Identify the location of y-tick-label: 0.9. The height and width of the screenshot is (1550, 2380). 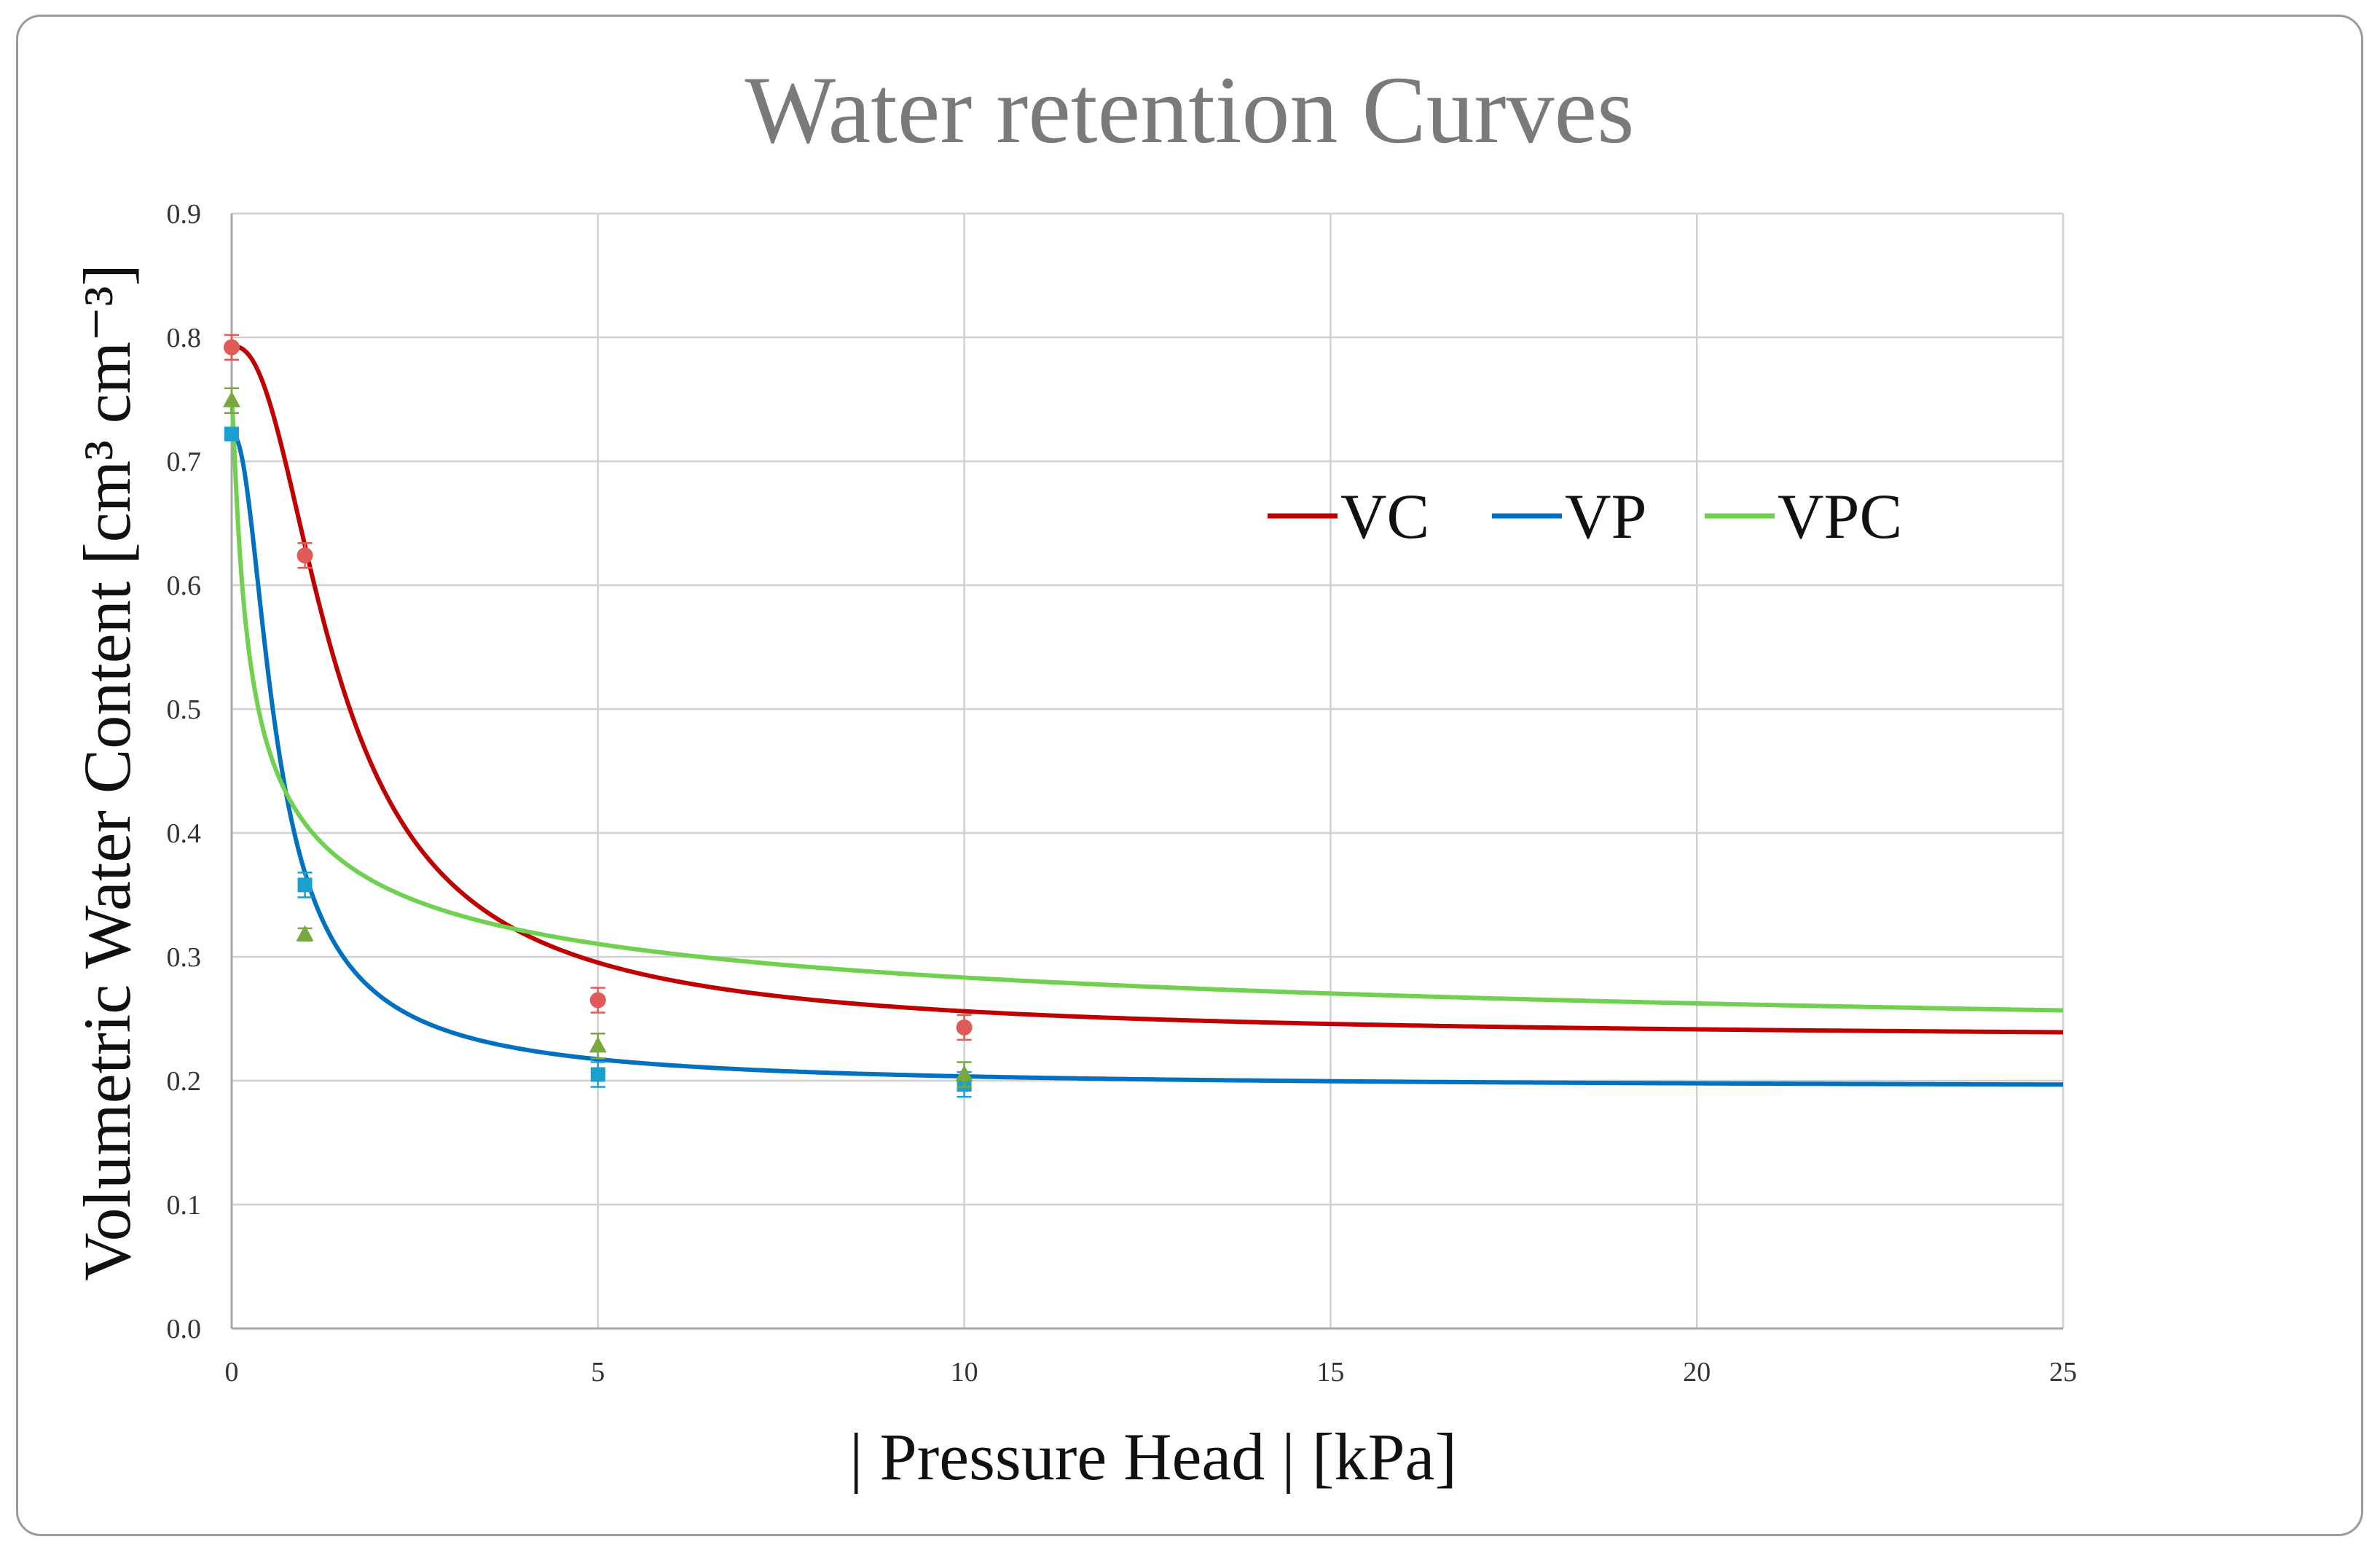
(185, 214).